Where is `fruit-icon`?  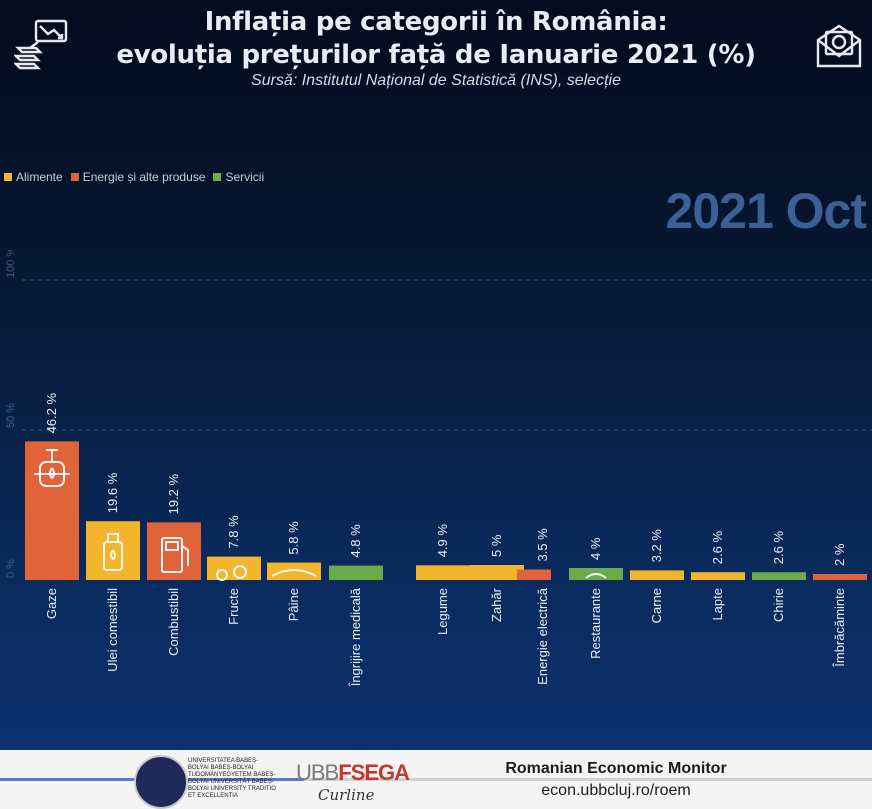
fruit-icon is located at coordinates (231, 573).